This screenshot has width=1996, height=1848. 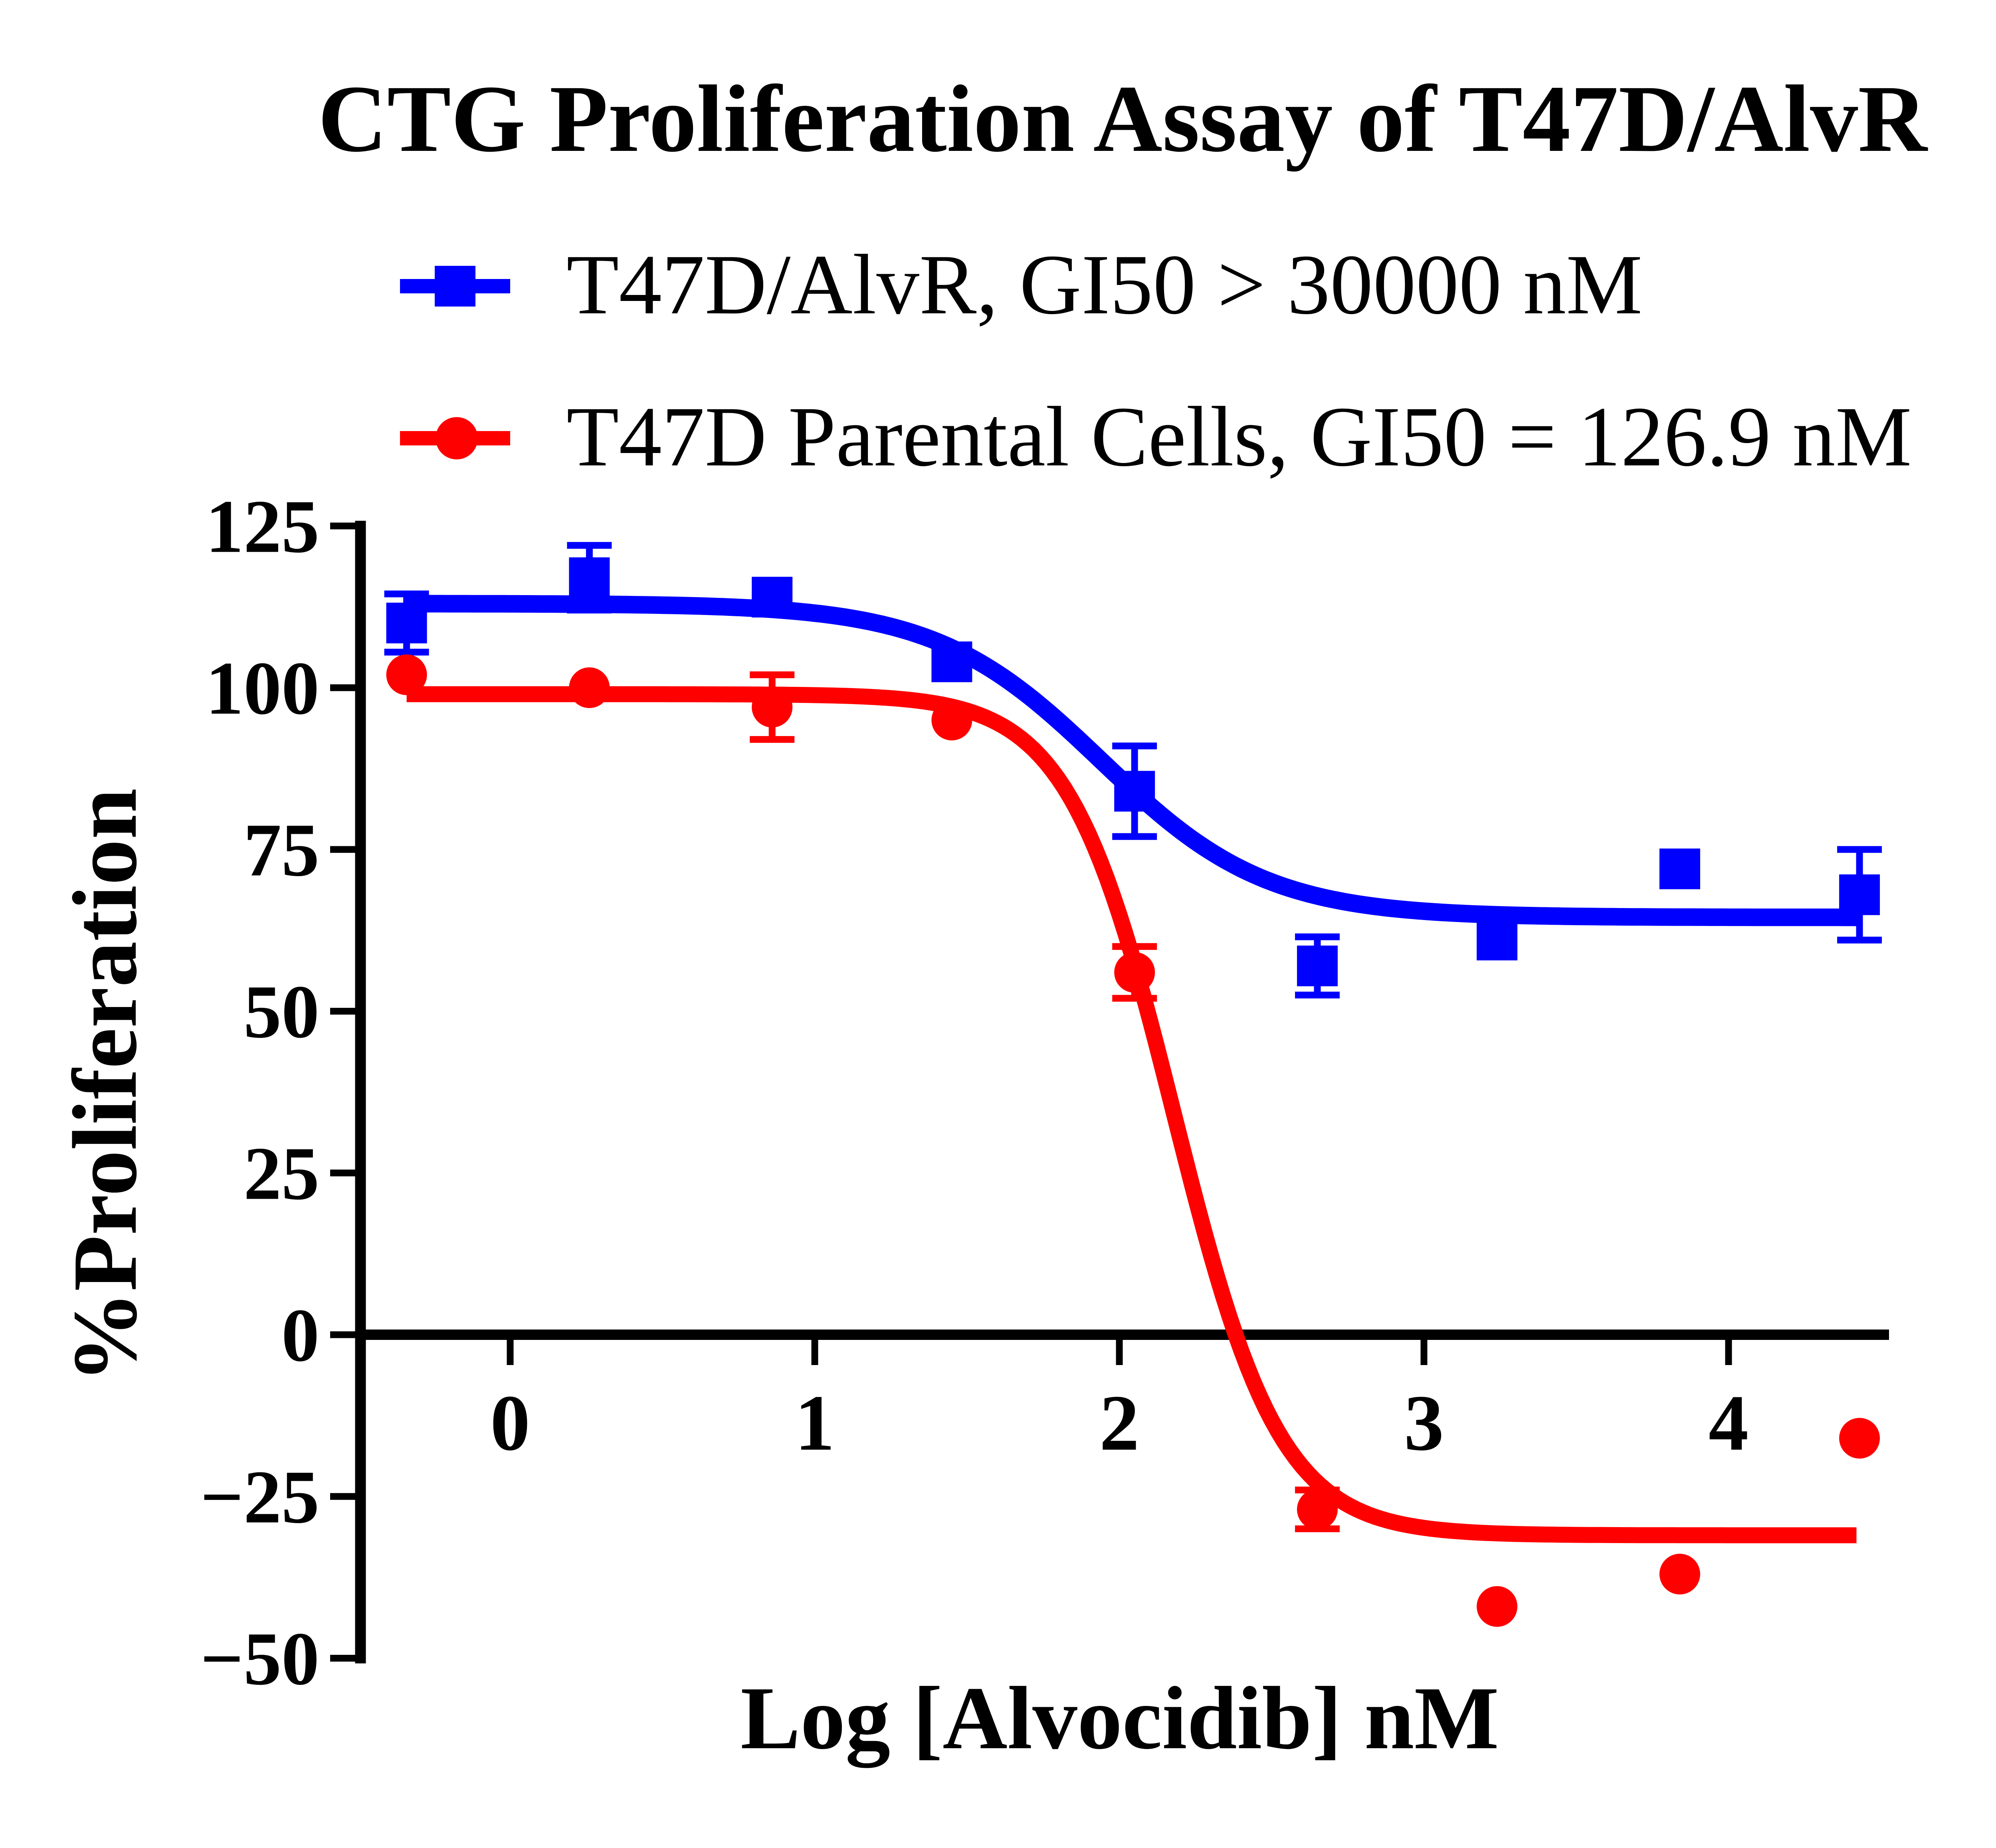 I want to click on x-axis-tick-label: 0, so click(x=510, y=1423).